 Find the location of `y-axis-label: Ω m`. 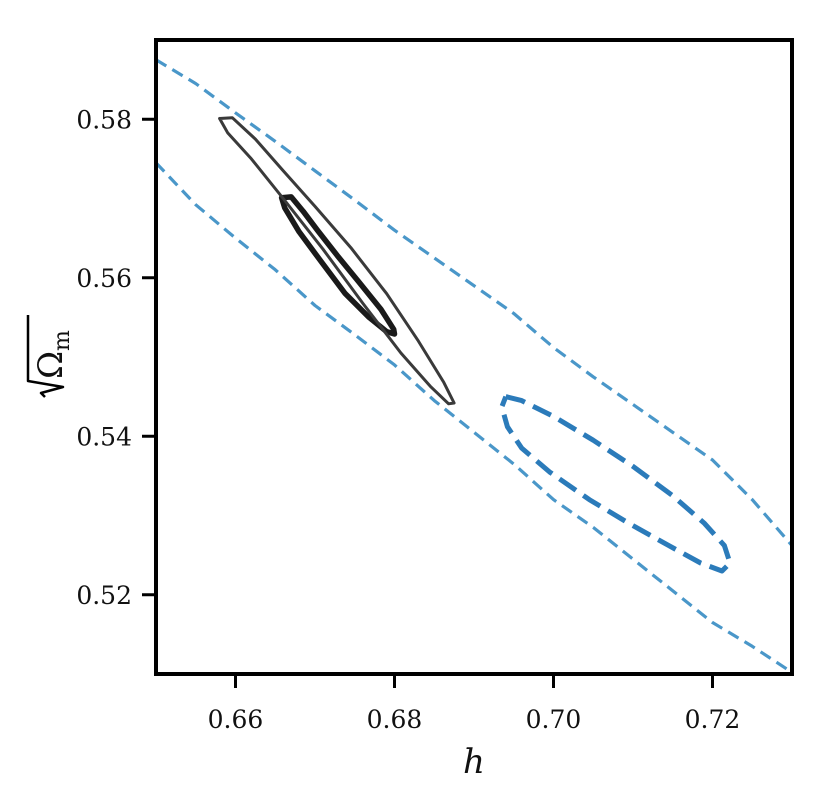

y-axis-label: Ω m is located at coordinates (50, 356).